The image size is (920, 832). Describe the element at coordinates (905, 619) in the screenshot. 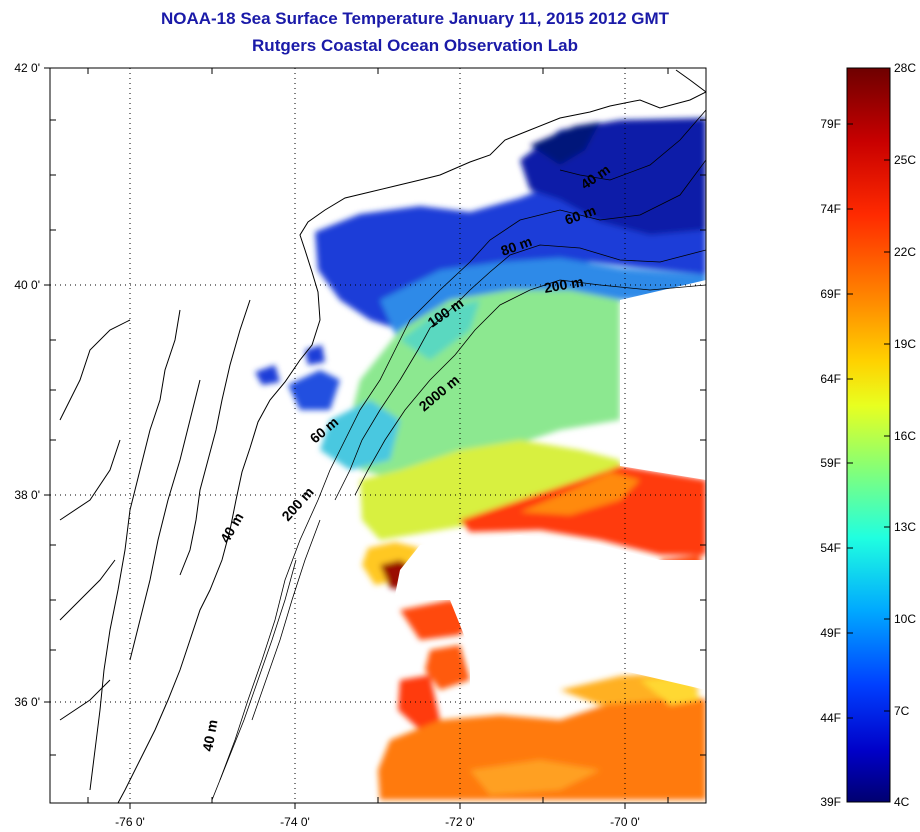

I see `colorbar-c-label: 10C` at that location.